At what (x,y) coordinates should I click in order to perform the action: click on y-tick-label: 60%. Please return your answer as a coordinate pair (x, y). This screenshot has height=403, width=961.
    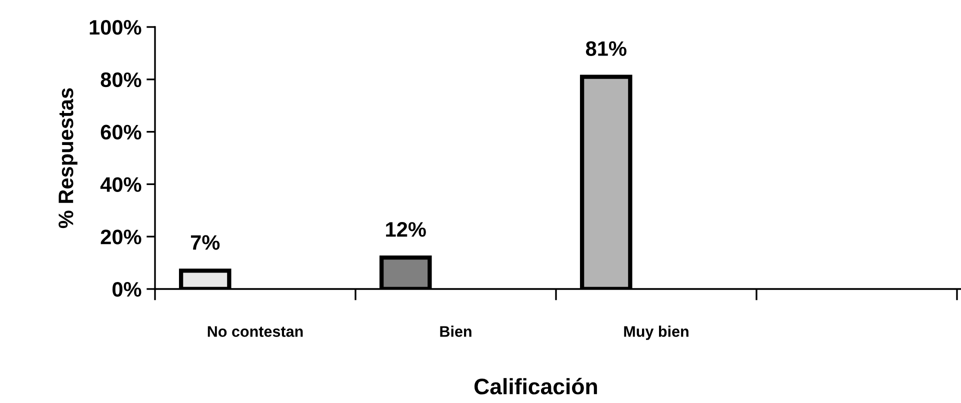
    Looking at the image, I should click on (121, 132).